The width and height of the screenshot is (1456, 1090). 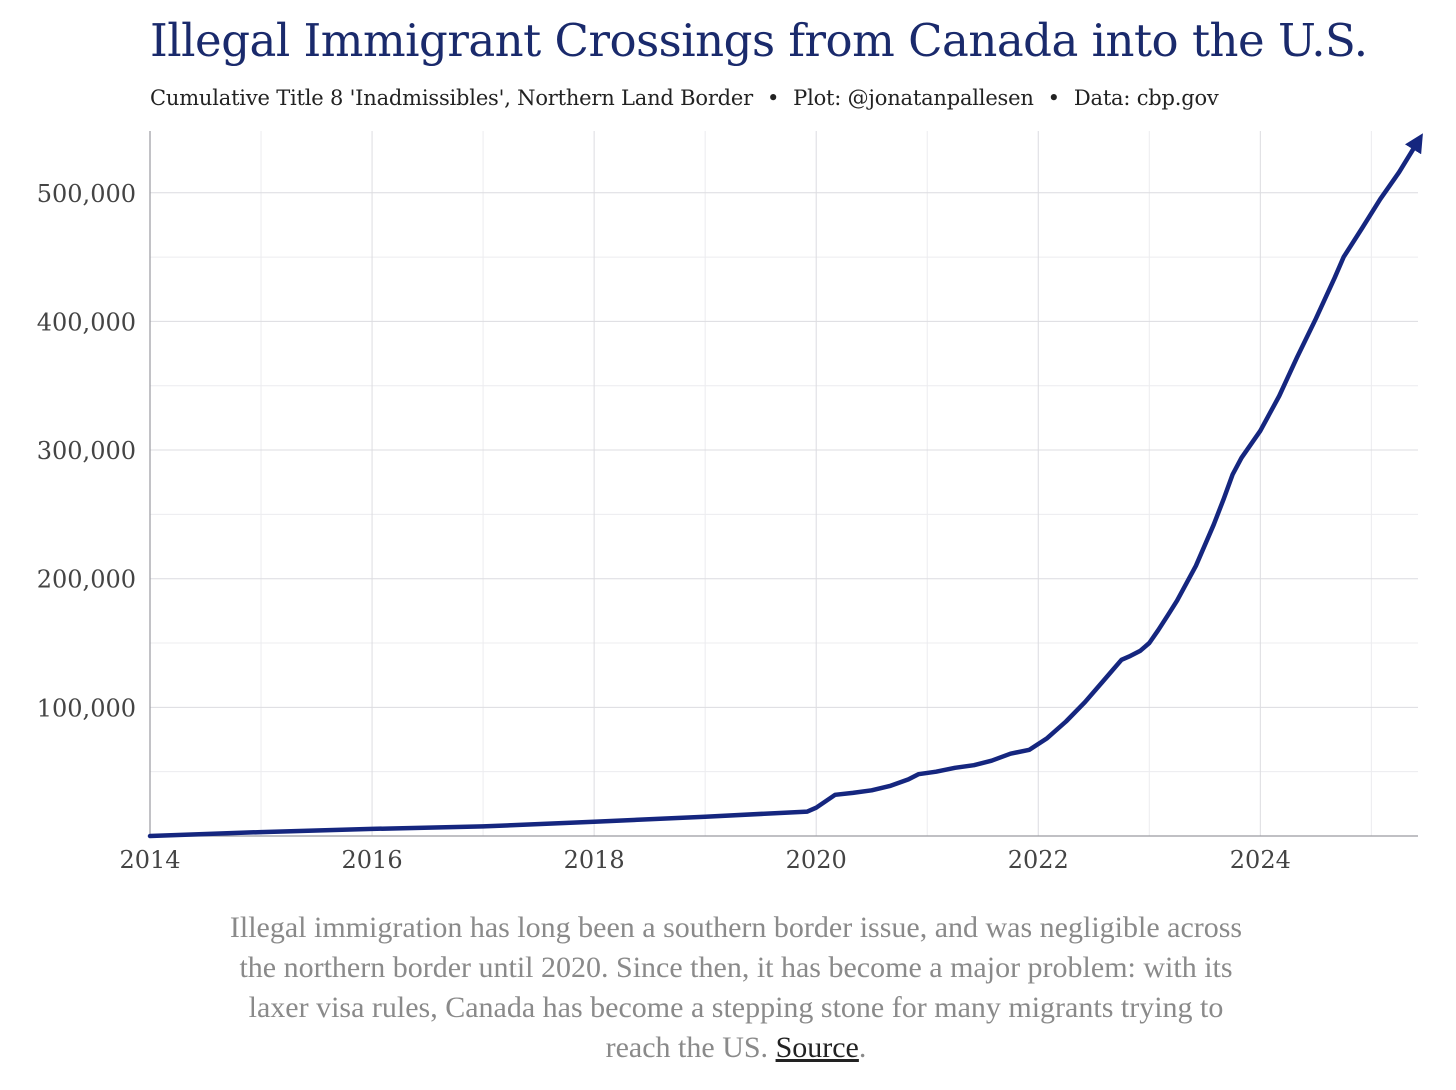 What do you see at coordinates (372, 860) in the screenshot?
I see `x-tick-label: 2016` at bounding box center [372, 860].